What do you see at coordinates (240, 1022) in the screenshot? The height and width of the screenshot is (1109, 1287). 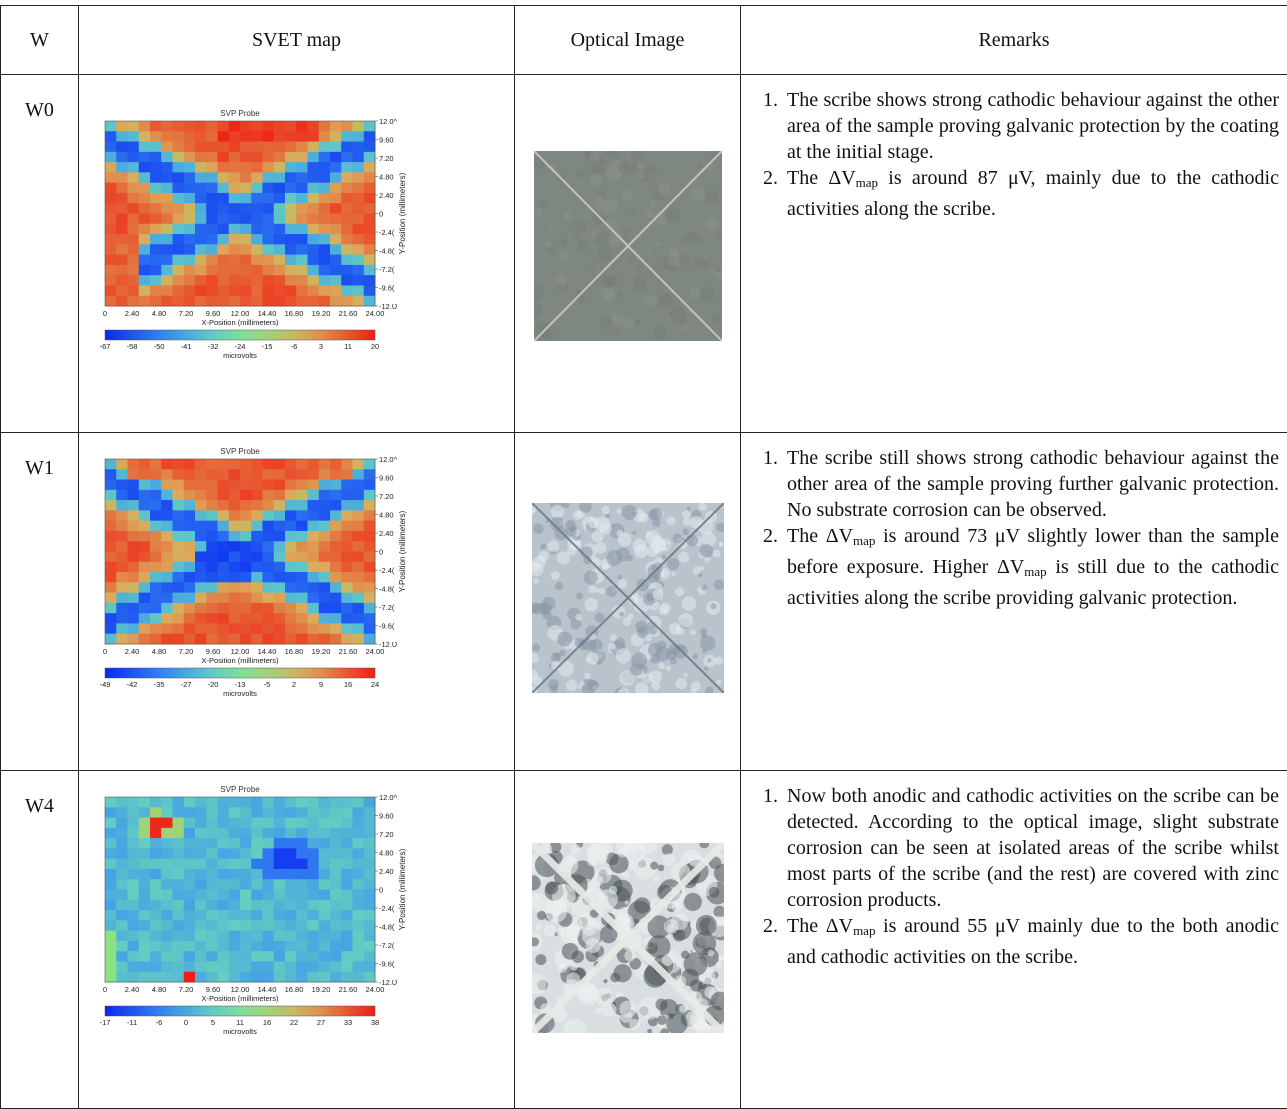 I see `colorbar-tick-label: 11` at bounding box center [240, 1022].